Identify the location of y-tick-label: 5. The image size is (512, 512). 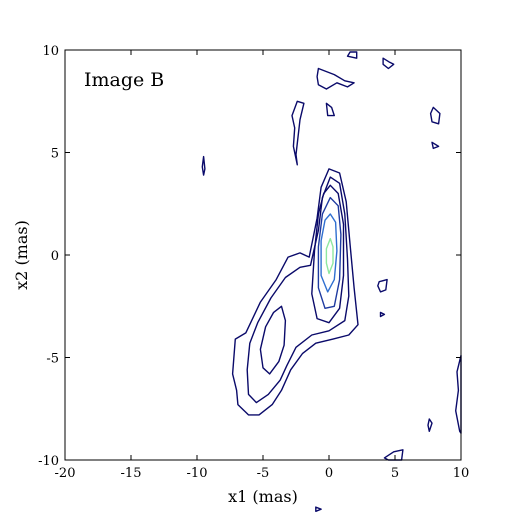
(55, 154).